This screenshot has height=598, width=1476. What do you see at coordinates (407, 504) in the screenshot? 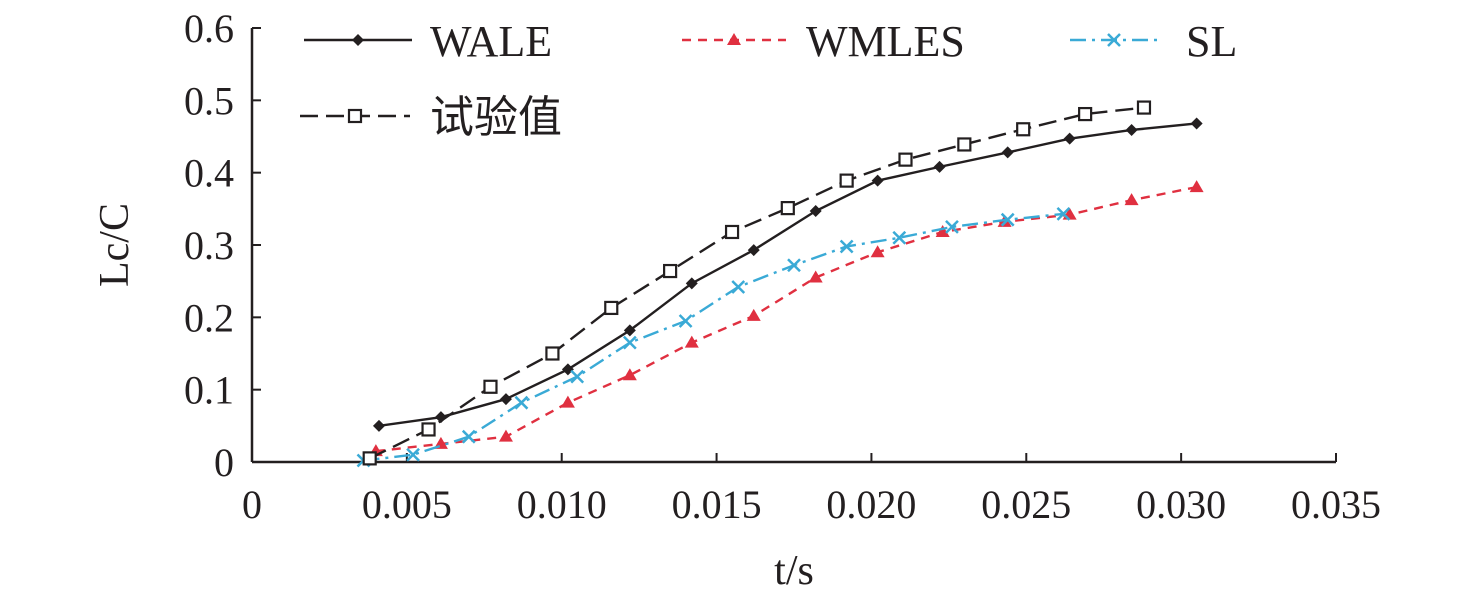
I see `x-tick-label: 0.005` at bounding box center [407, 504].